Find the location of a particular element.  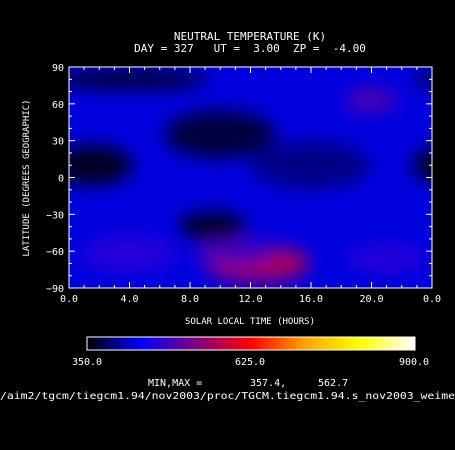

colorbar-max-label: 900.0 is located at coordinates (414, 362).